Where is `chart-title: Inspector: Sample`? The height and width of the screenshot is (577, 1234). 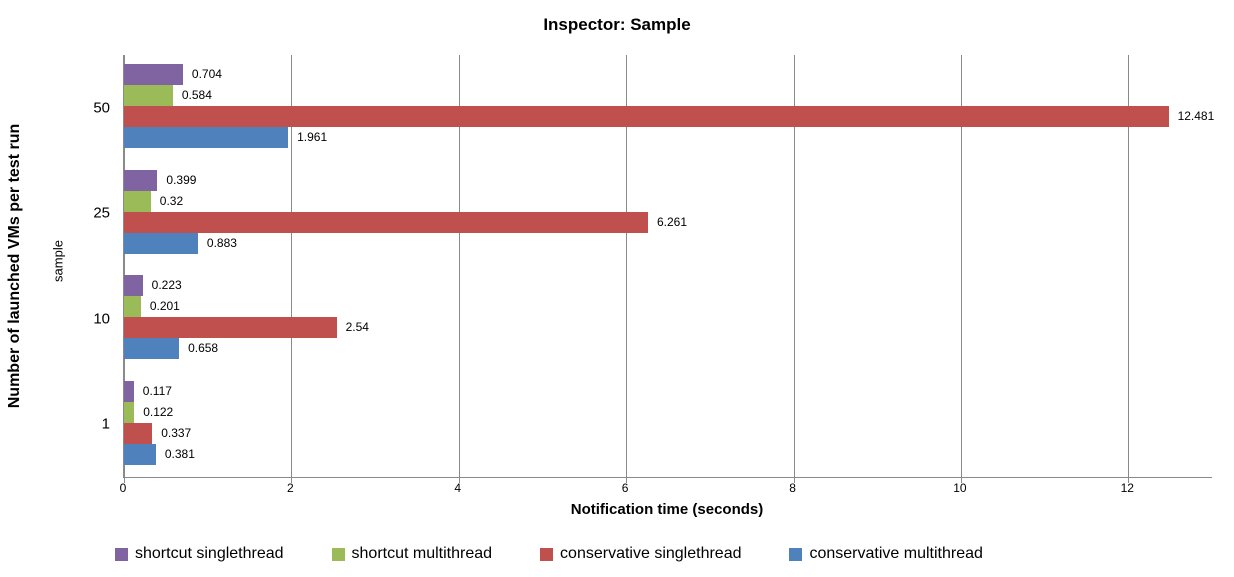
chart-title: Inspector: Sample is located at coordinates (617, 24).